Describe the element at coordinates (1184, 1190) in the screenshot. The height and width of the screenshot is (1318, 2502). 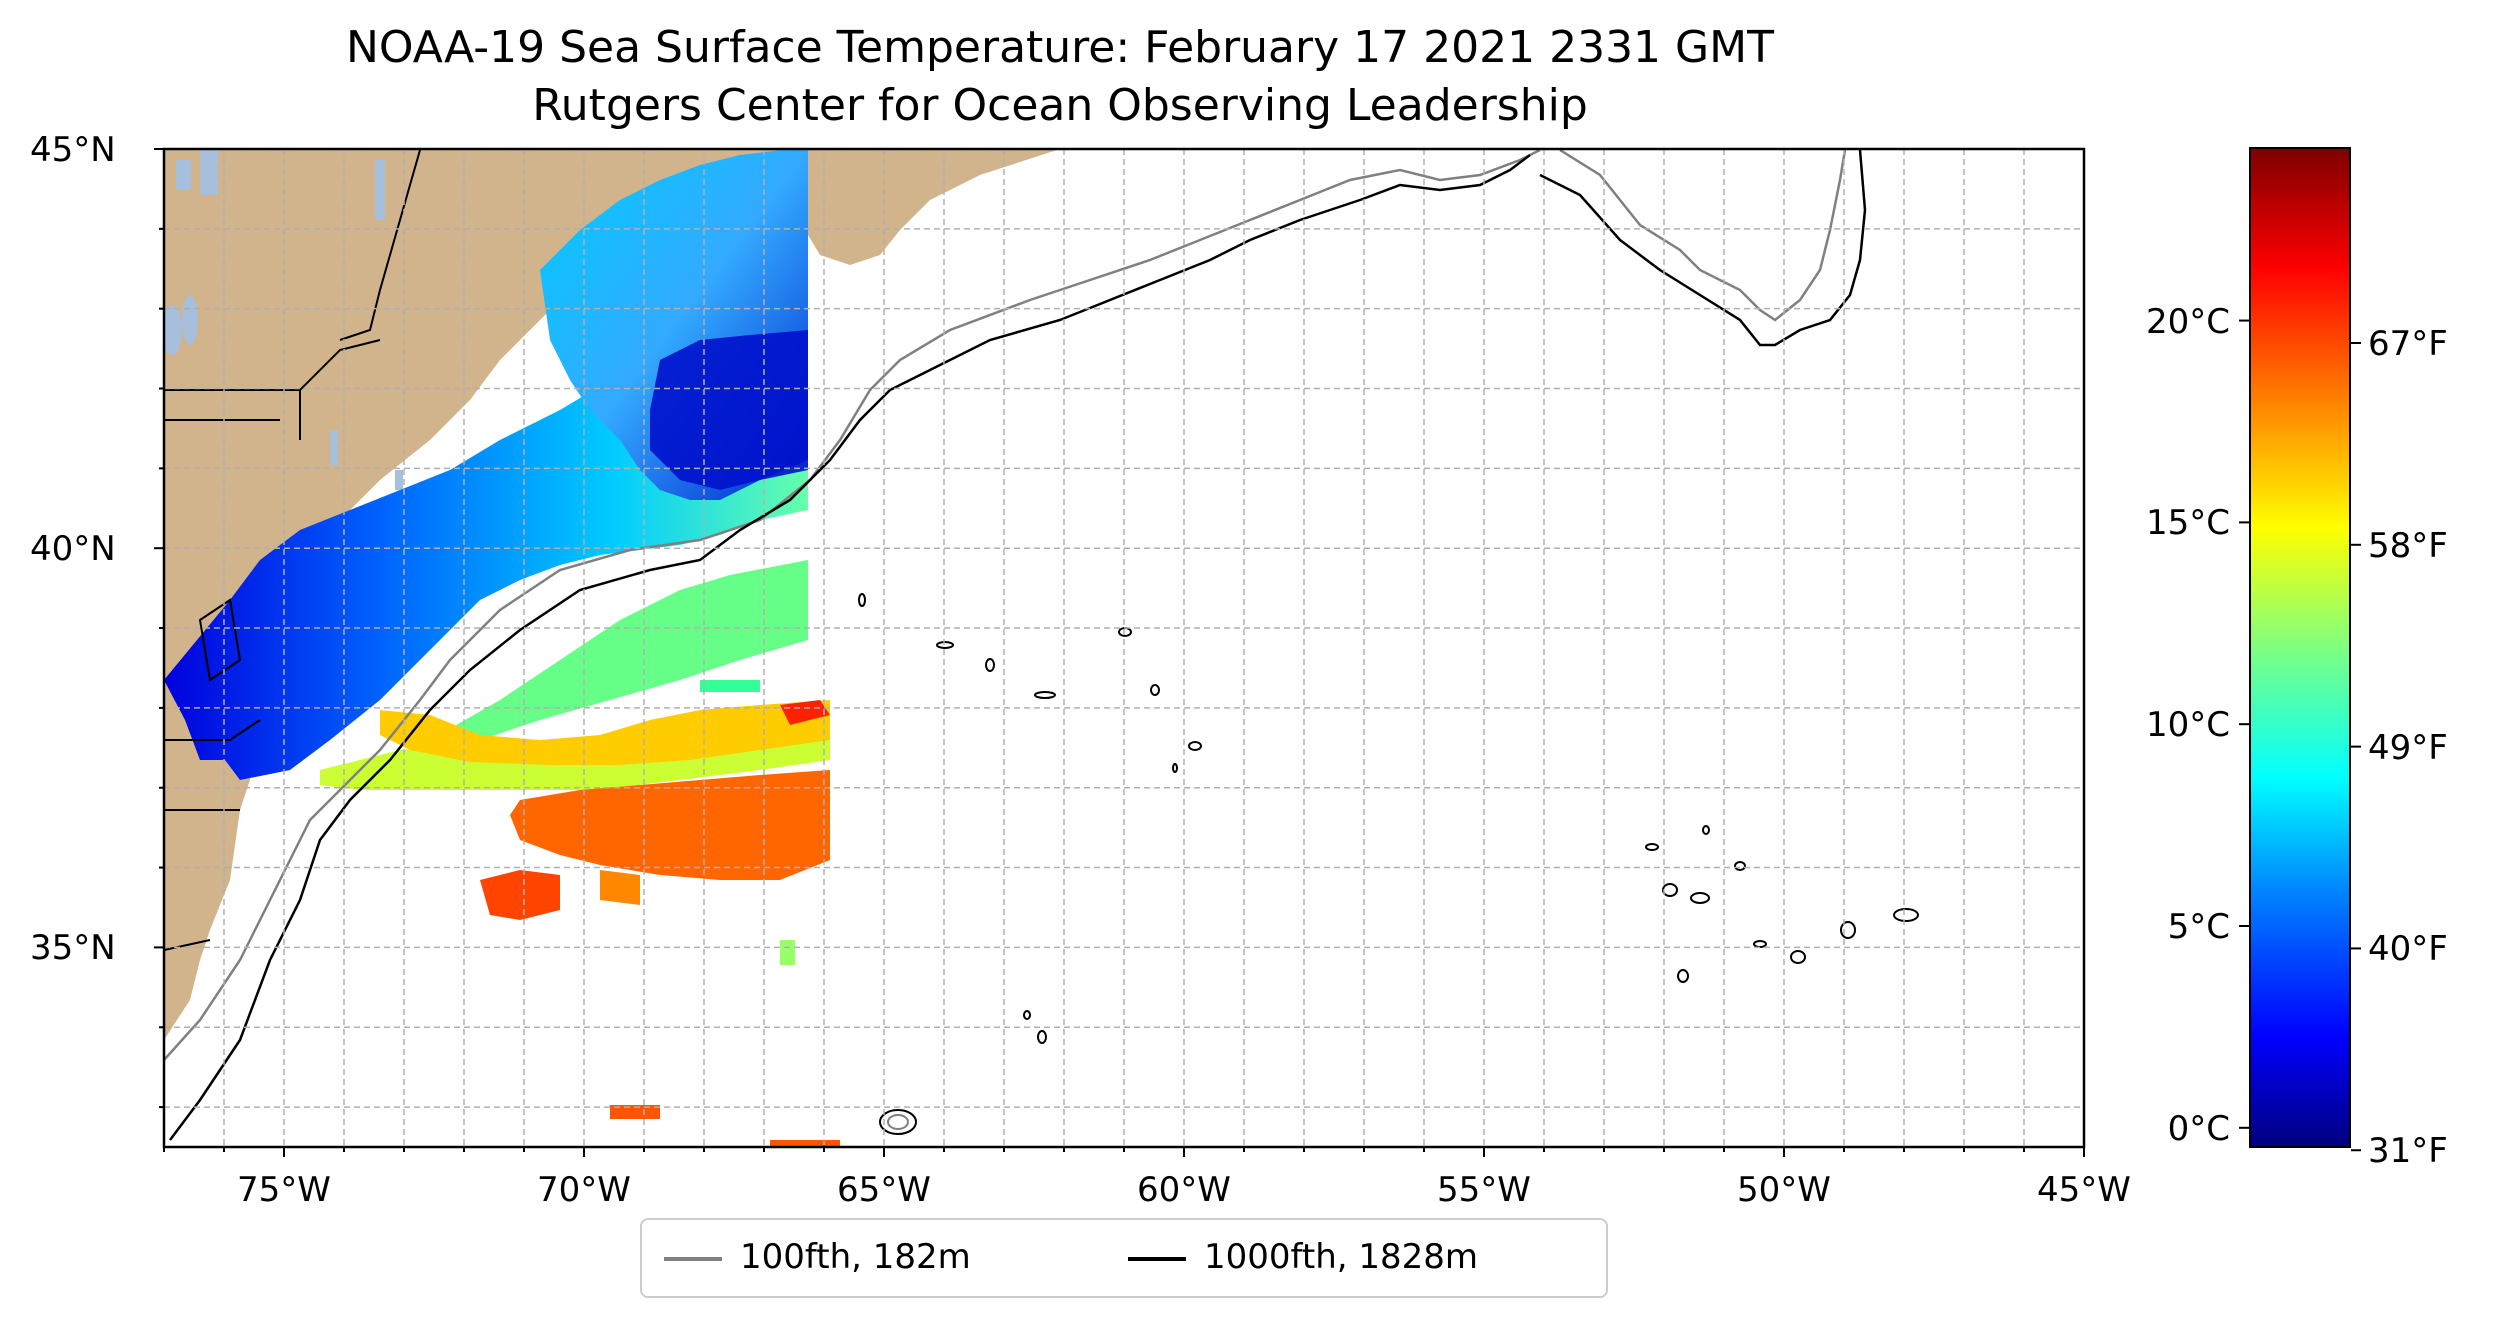
I see `lon-tick-label: 60°W` at that location.